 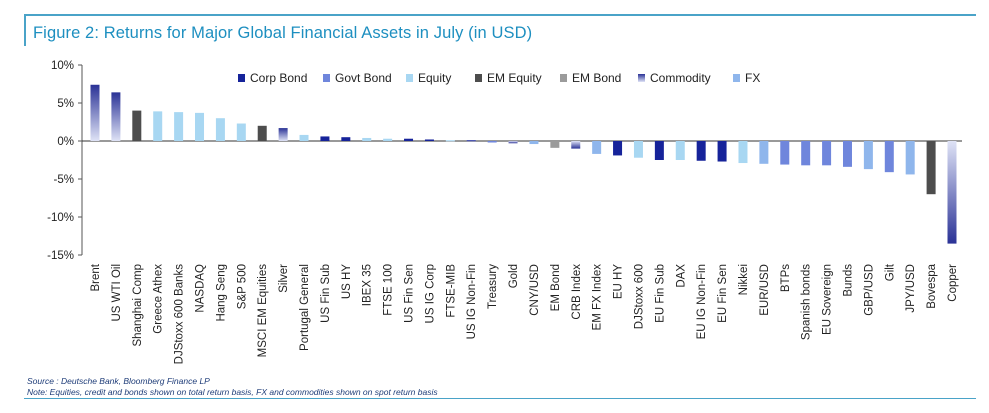 What do you see at coordinates (702, 301) in the screenshot?
I see `x-tick-label: EU IG Non-Fin` at bounding box center [702, 301].